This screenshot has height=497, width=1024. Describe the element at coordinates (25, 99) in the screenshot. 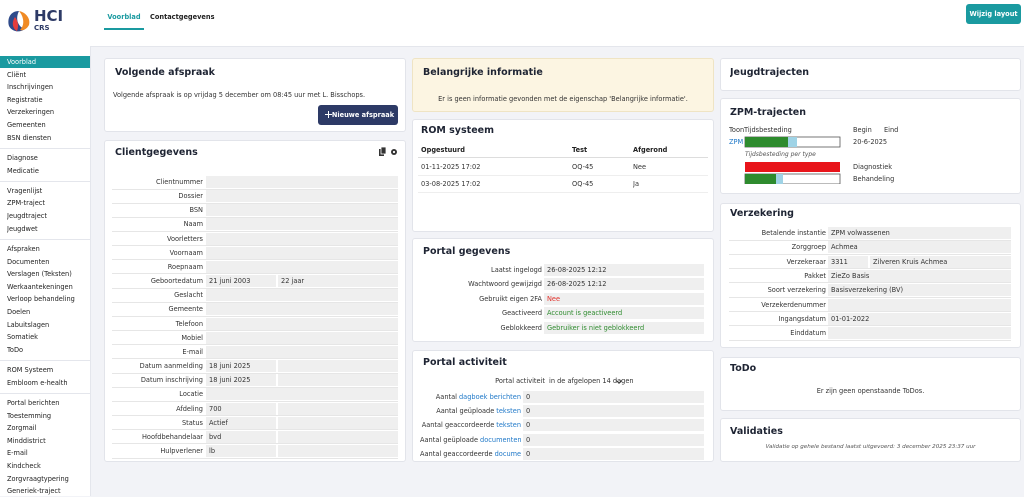

I see `nav-item: Registratie` at that location.